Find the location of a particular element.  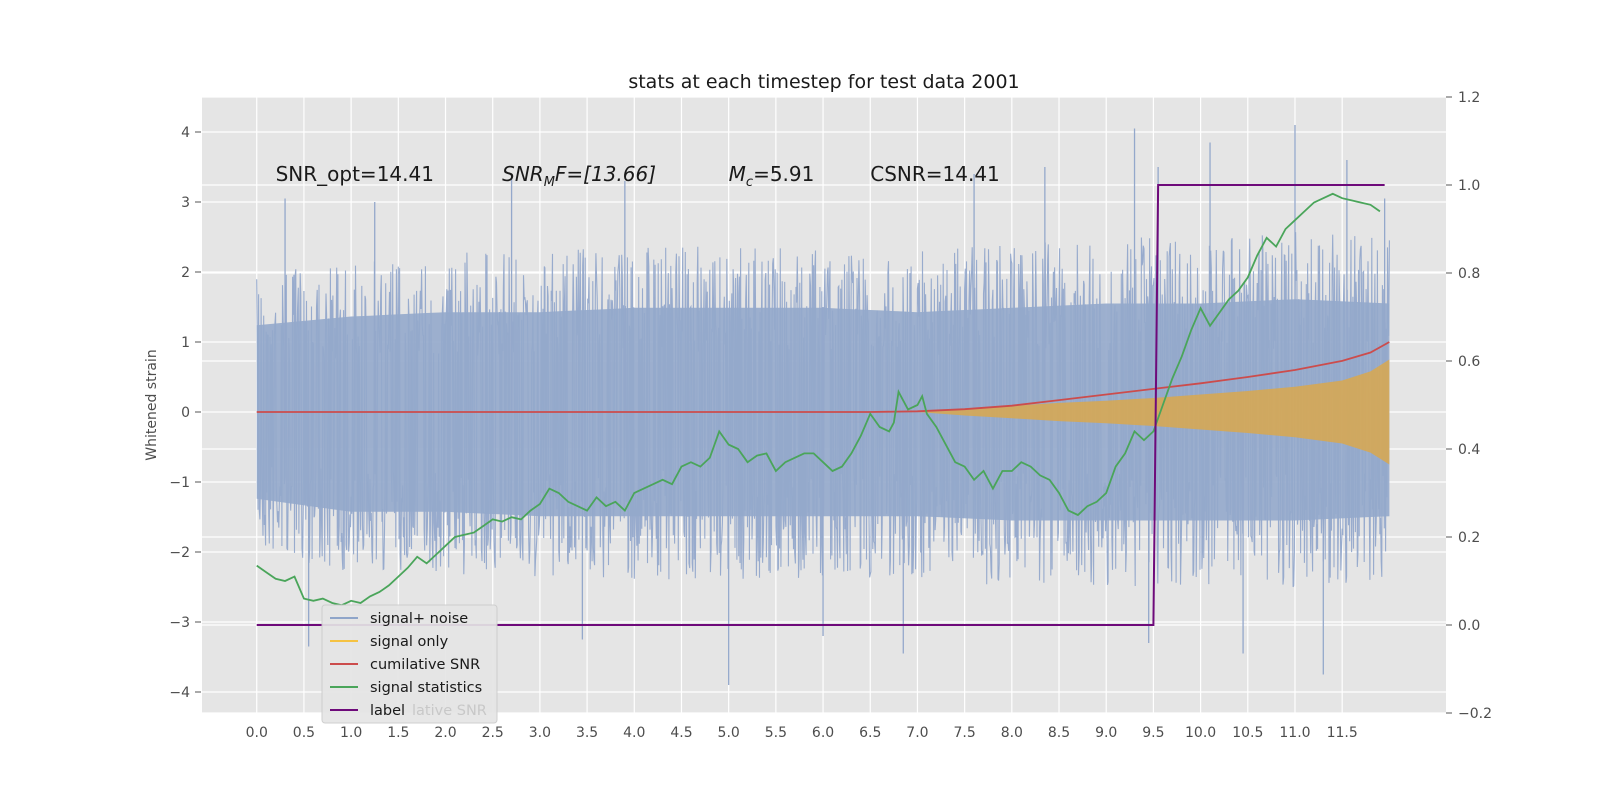

annotation-subscript: c is located at coordinates (749, 182).